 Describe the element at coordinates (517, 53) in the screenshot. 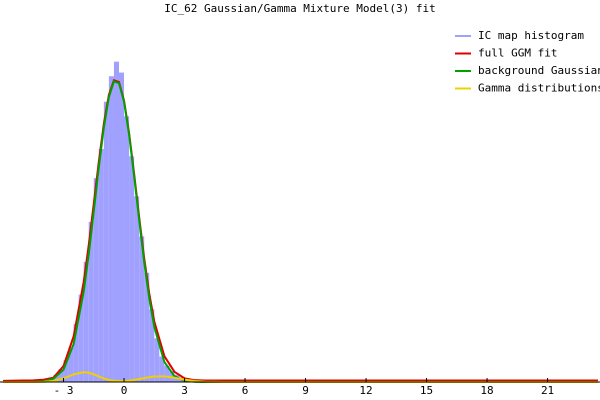

I see `legend-label: full GGM fit` at that location.